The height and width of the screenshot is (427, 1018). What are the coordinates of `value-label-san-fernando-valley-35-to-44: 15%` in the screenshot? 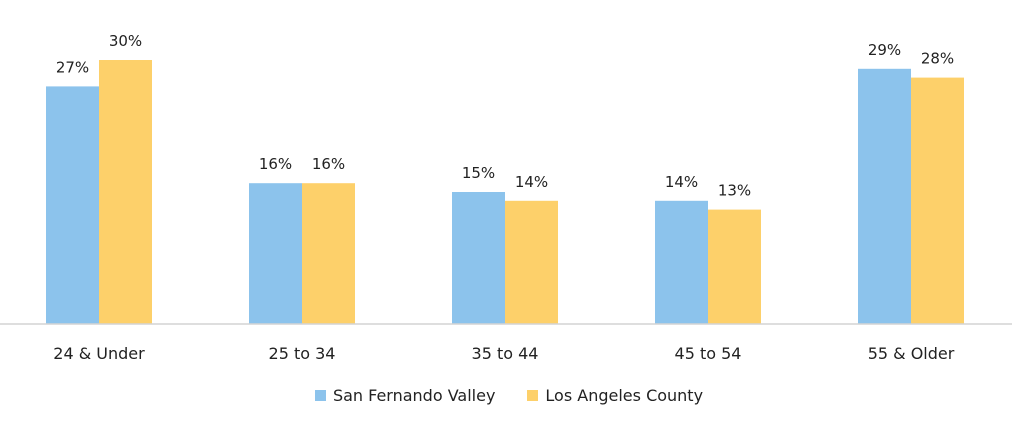 It's located at (478, 173).